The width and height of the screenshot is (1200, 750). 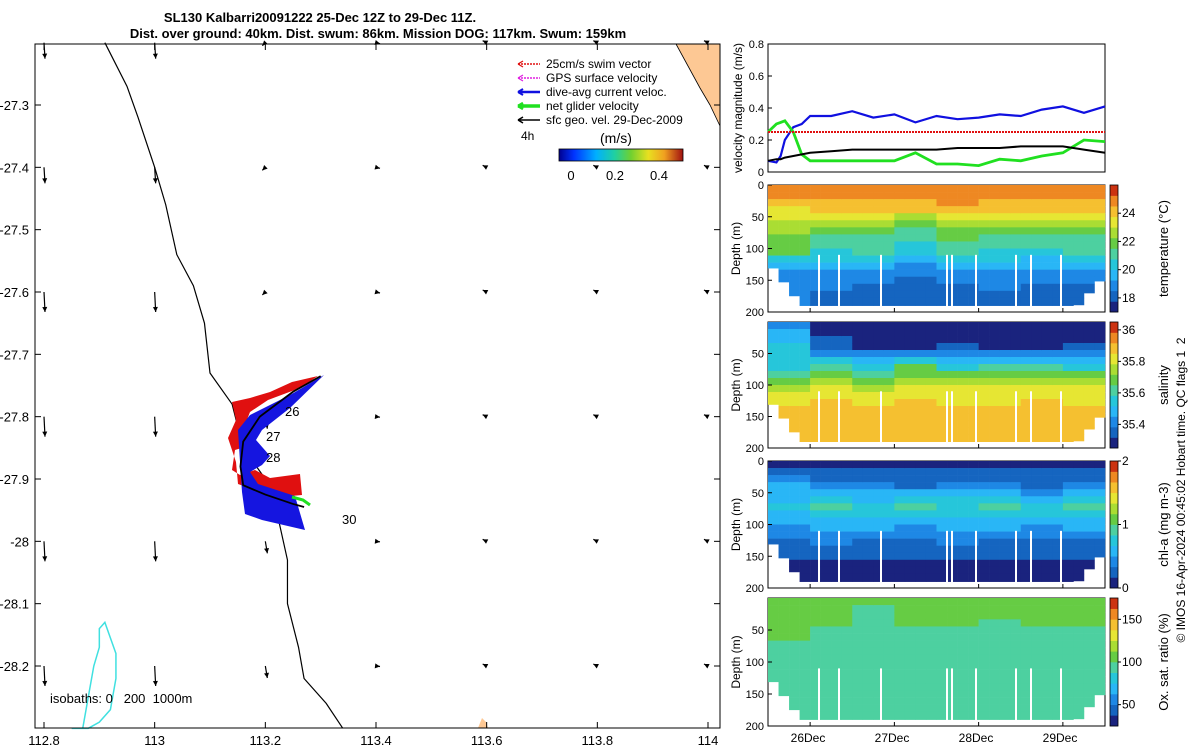 I want to click on map-xtick-label: 113.8, so click(x=598, y=740).